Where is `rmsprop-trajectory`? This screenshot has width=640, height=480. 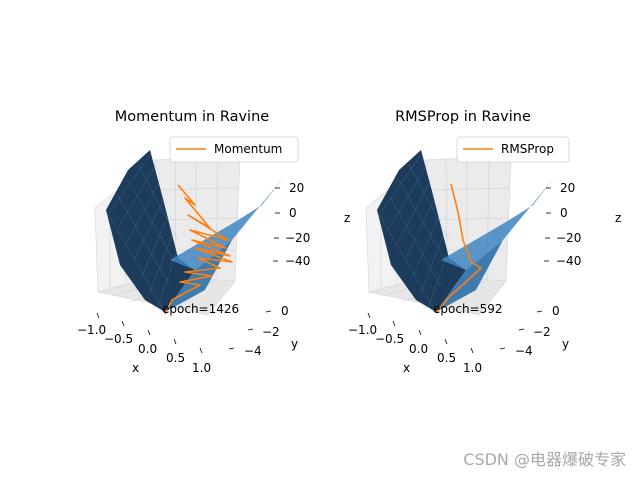
rmsprop-trajectory is located at coordinates (458, 248).